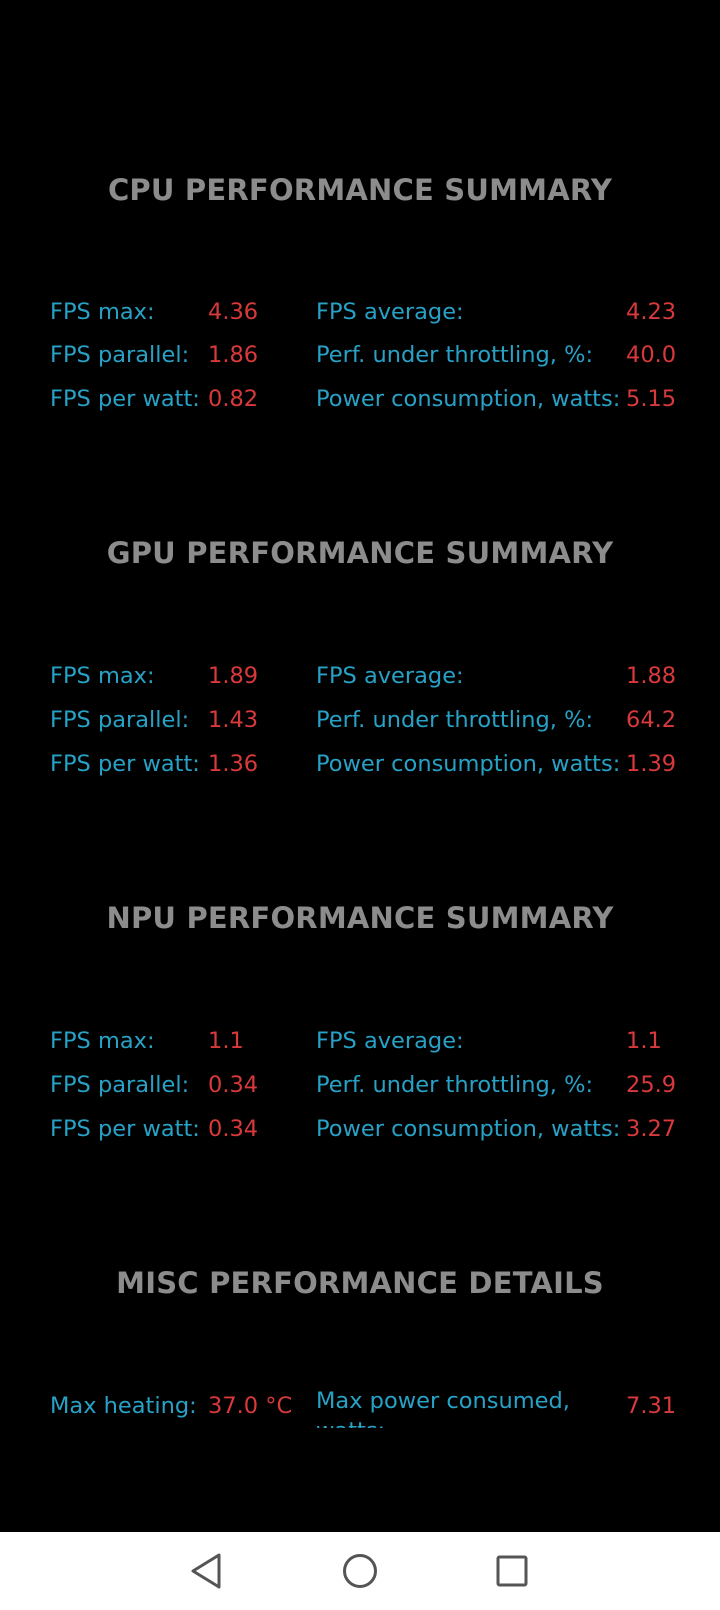 This screenshot has height=1610, width=720. I want to click on fps-max-value: 1.1, so click(226, 1041).